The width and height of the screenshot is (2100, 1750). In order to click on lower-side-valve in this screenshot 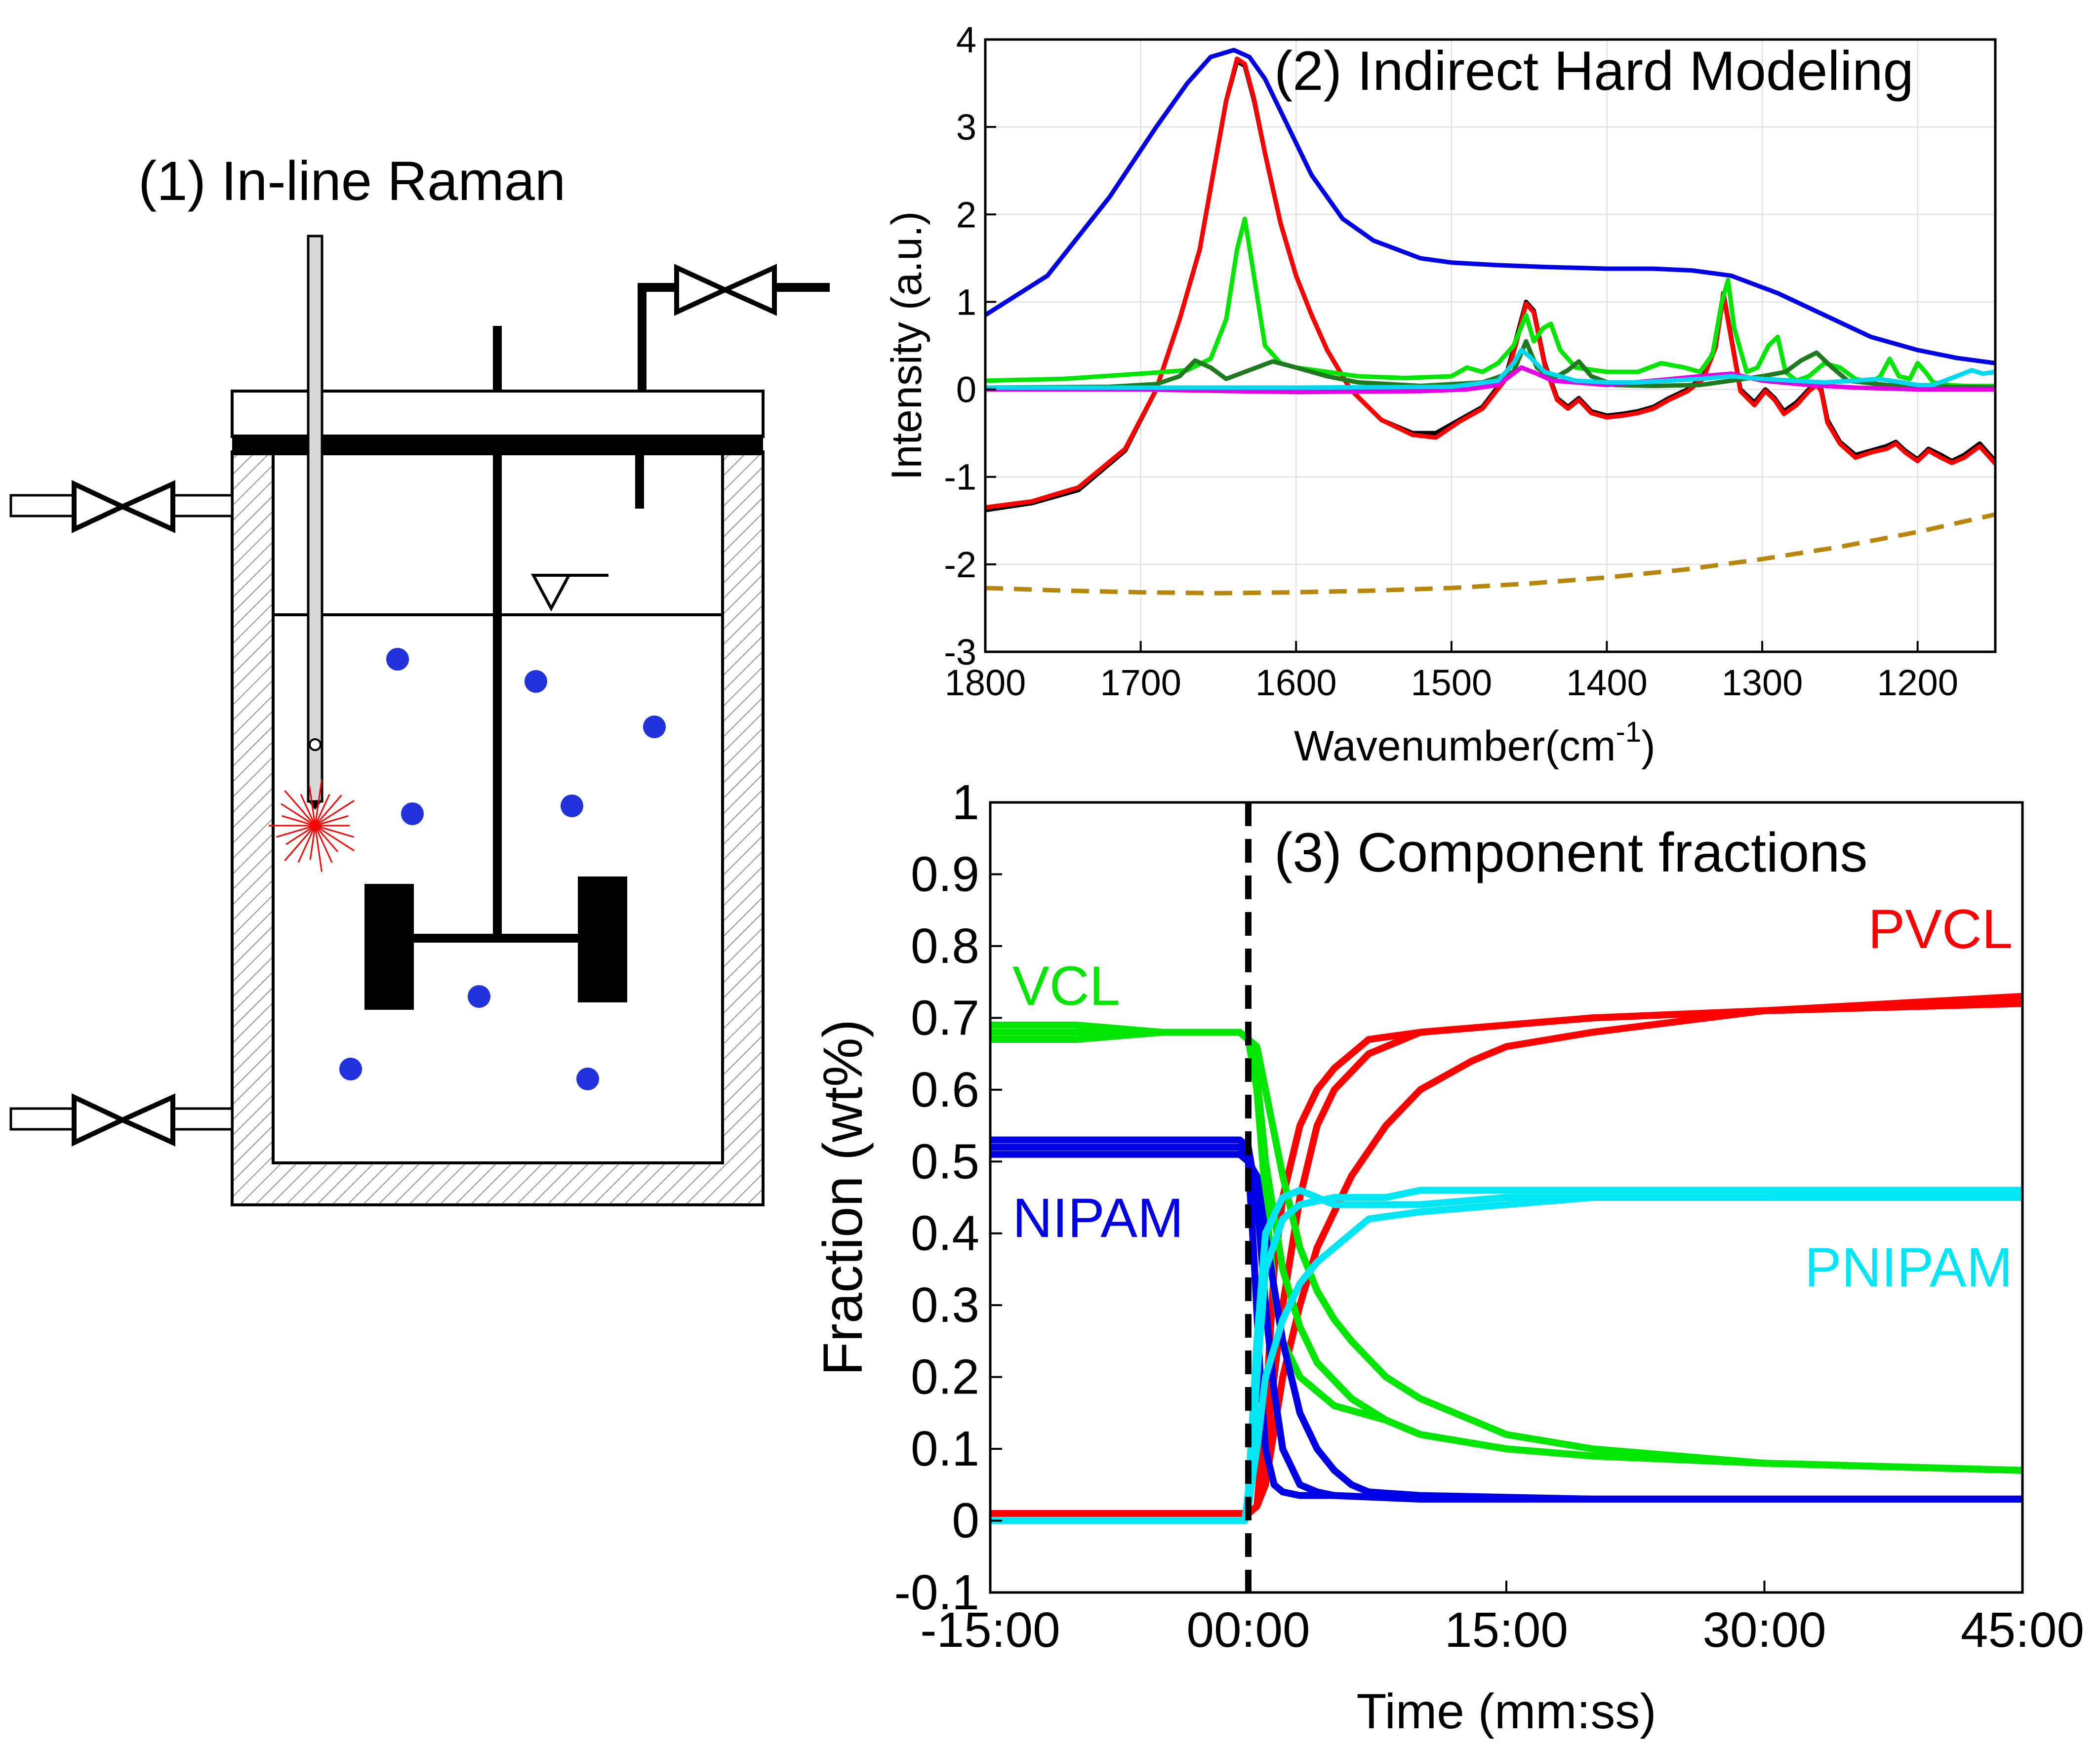, I will do `click(121, 1120)`.